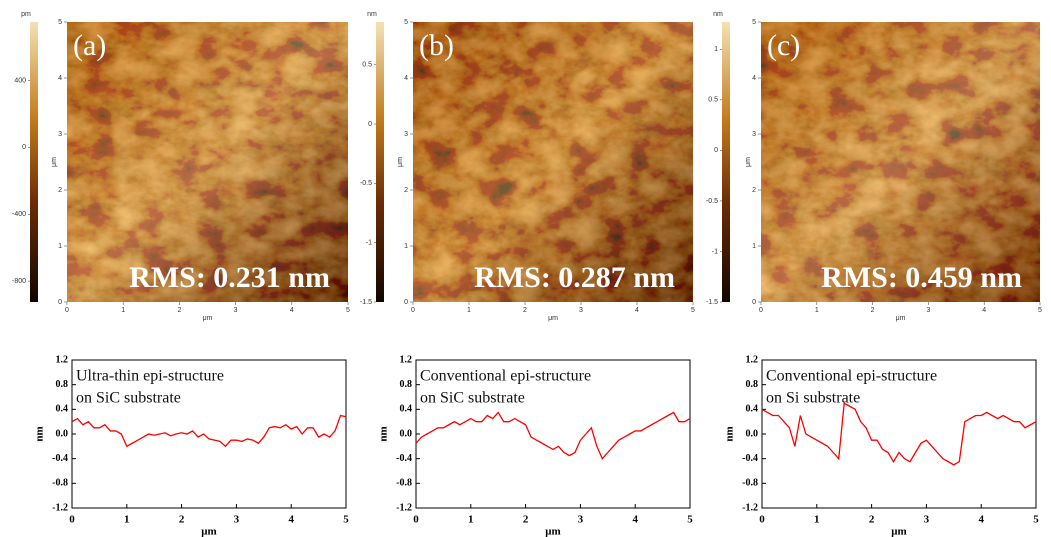  Describe the element at coordinates (128, 398) in the screenshot. I see `profile-caption: on SiC substrate` at that location.